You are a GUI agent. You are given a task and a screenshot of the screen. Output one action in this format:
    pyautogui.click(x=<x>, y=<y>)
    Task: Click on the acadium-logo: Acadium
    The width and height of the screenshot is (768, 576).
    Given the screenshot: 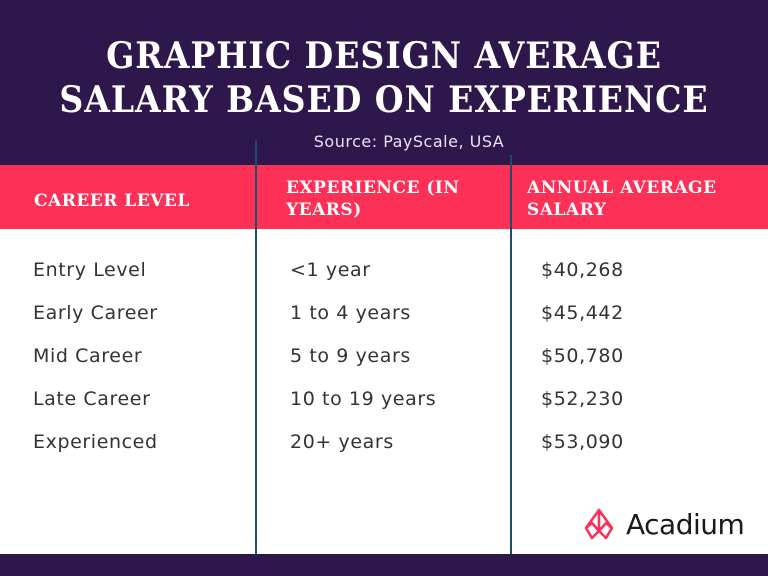 What is the action you would take?
    pyautogui.click(x=663, y=524)
    